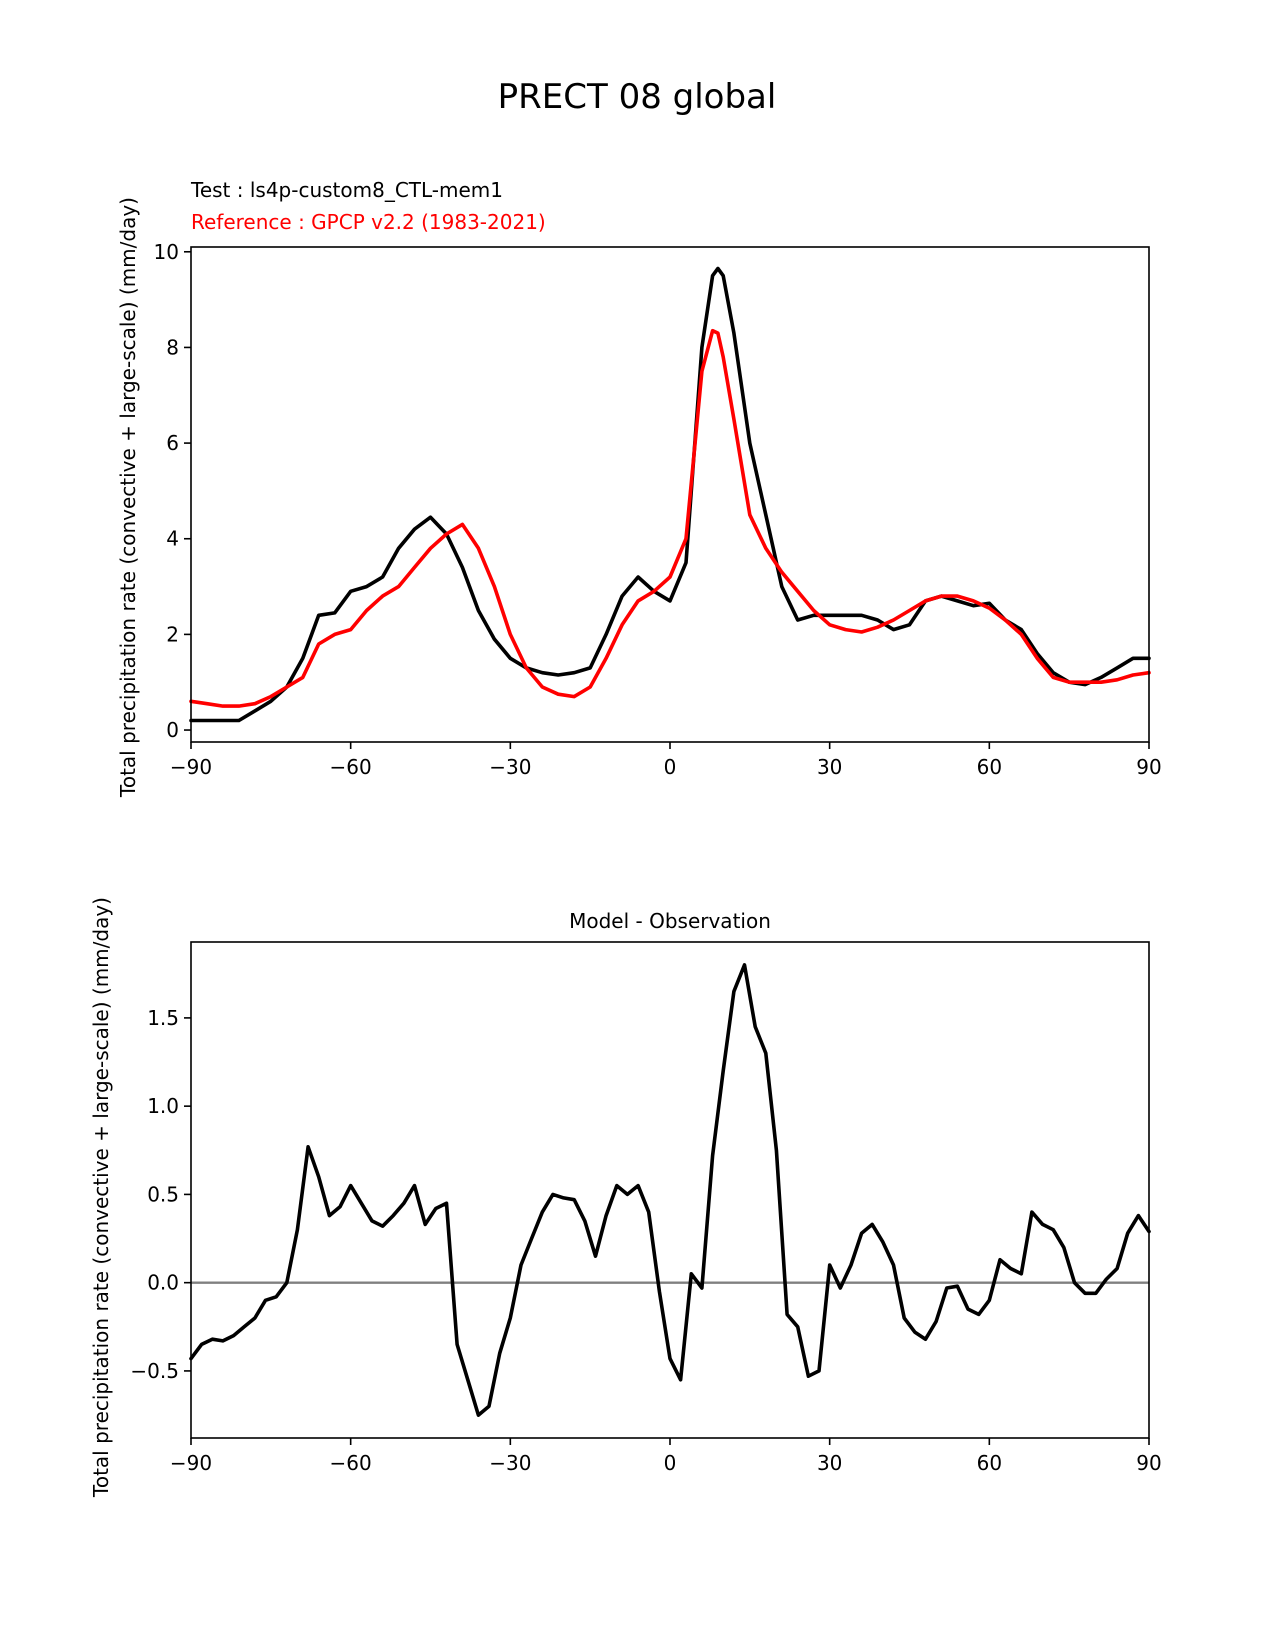  Describe the element at coordinates (163, 1018) in the screenshot. I see `bottom-ytick-label: 1.5` at that location.